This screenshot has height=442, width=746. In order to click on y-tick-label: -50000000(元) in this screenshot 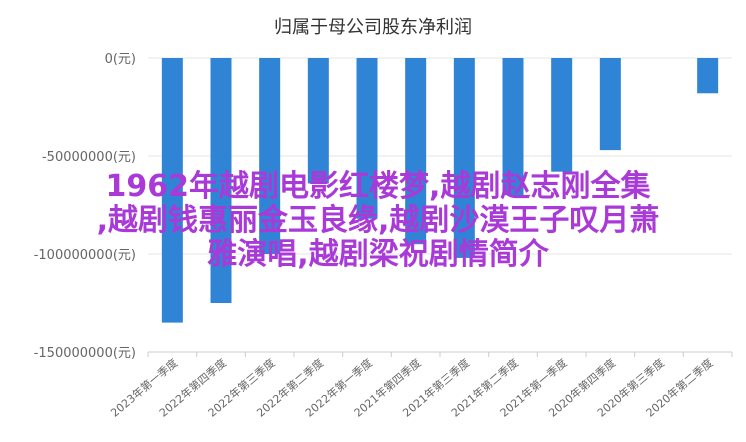, I will do `click(89, 157)`.